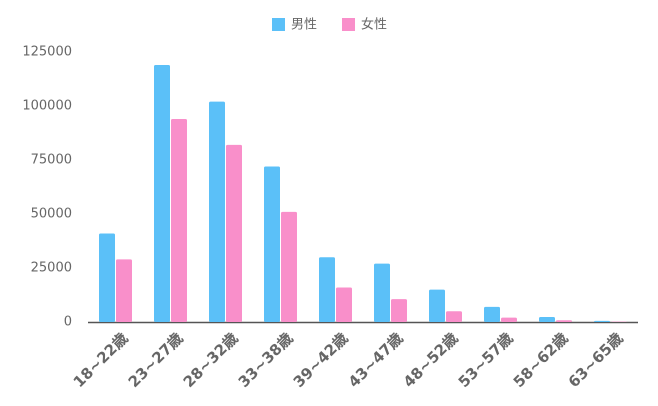 The image size is (658, 406). Describe the element at coordinates (51, 160) in the screenshot. I see `y-tick-label: 75000` at that location.